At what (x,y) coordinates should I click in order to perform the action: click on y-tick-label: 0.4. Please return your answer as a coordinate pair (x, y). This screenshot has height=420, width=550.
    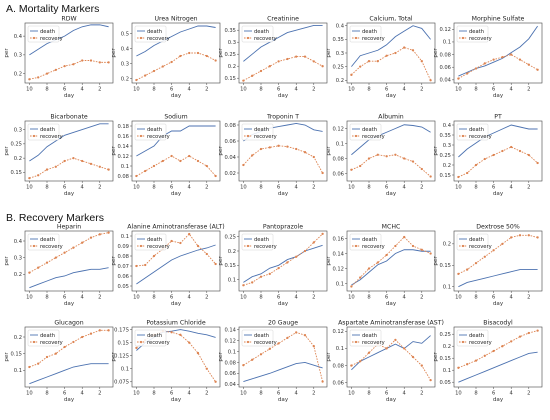
    Looking at the image, I should click on (125, 49).